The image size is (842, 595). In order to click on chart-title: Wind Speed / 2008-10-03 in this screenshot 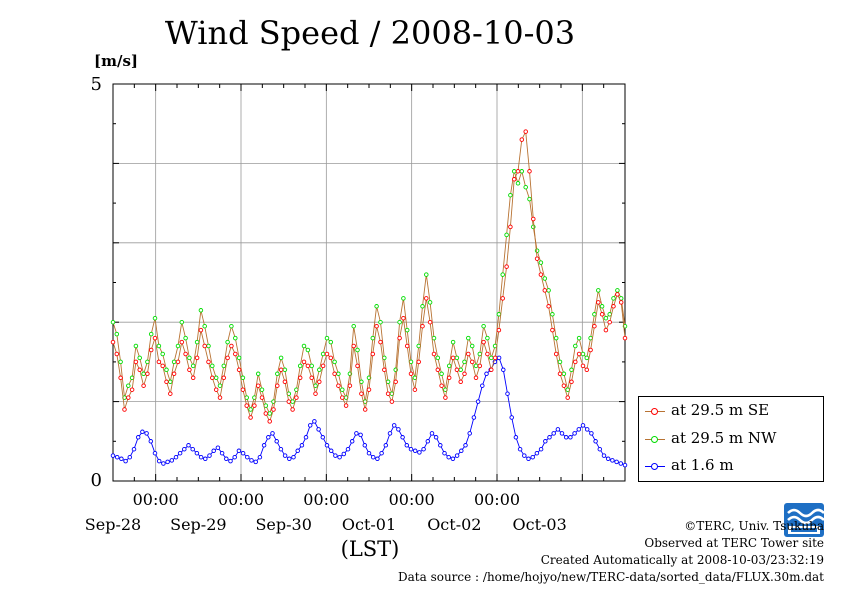, I will do `click(370, 33)`.